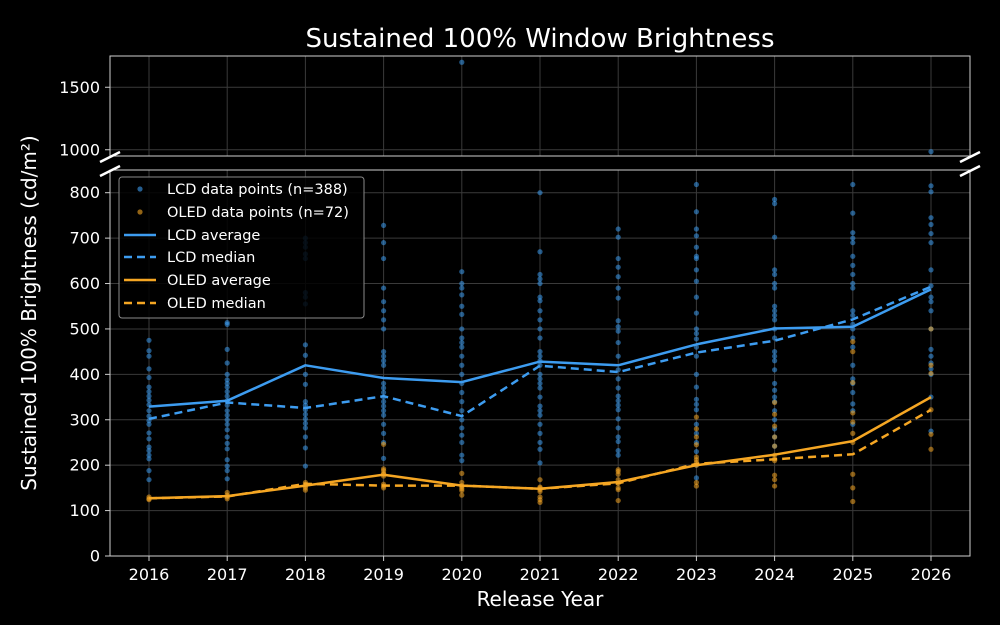 The width and height of the screenshot is (1000, 625). I want to click on y-axis-label: Sustained 100% Brightness (cd/m²), so click(29, 312).